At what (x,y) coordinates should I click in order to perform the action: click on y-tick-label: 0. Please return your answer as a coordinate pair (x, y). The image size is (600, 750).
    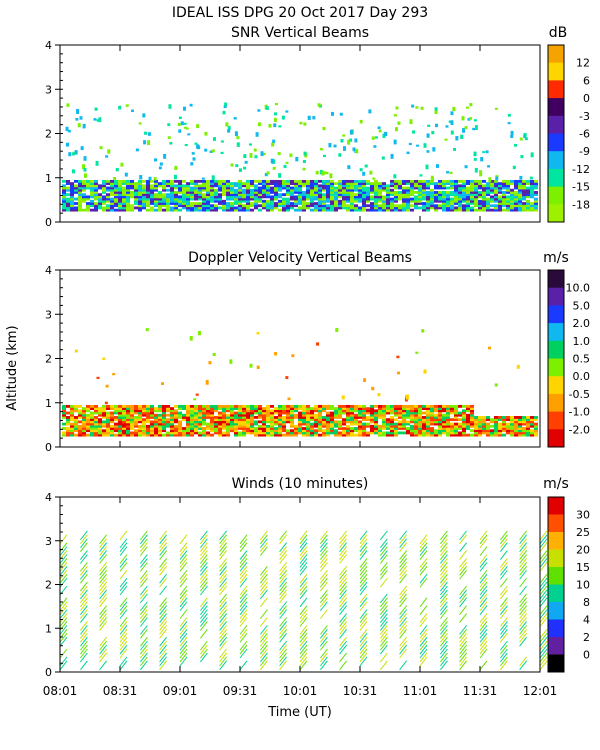
    Looking at the image, I should click on (48, 672).